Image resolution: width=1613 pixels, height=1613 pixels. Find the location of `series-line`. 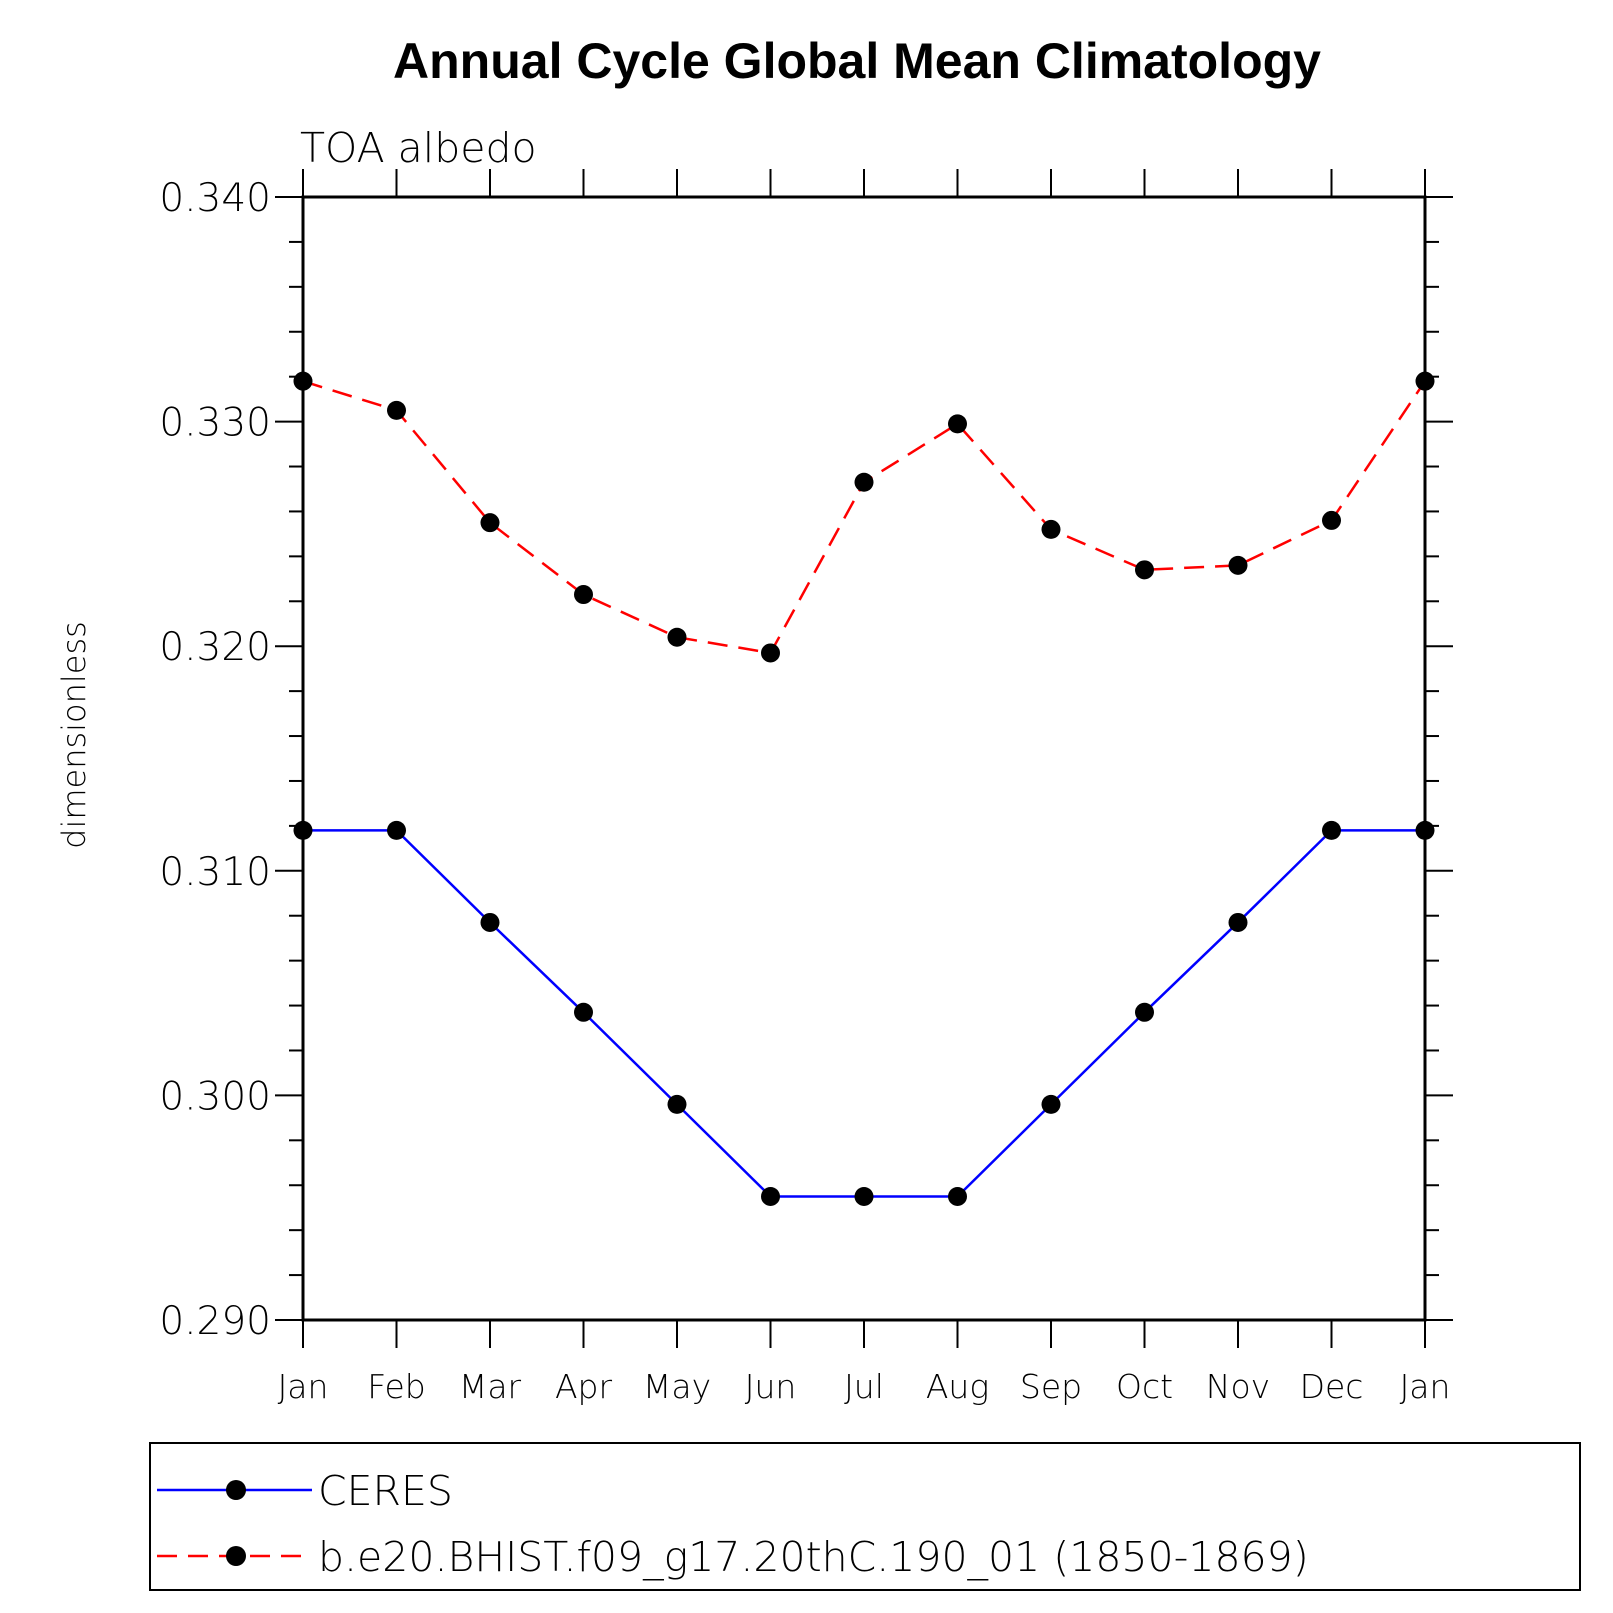

series-line is located at coordinates (864, 517).